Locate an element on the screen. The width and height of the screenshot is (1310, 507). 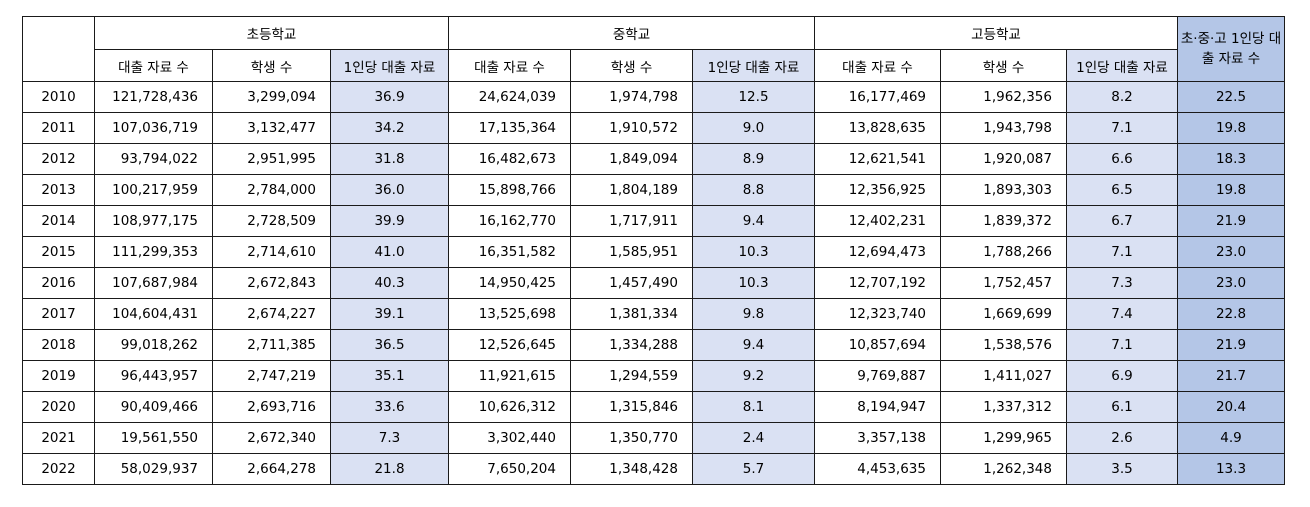
high-students-cell: 1,538,576 is located at coordinates (1003, 345).